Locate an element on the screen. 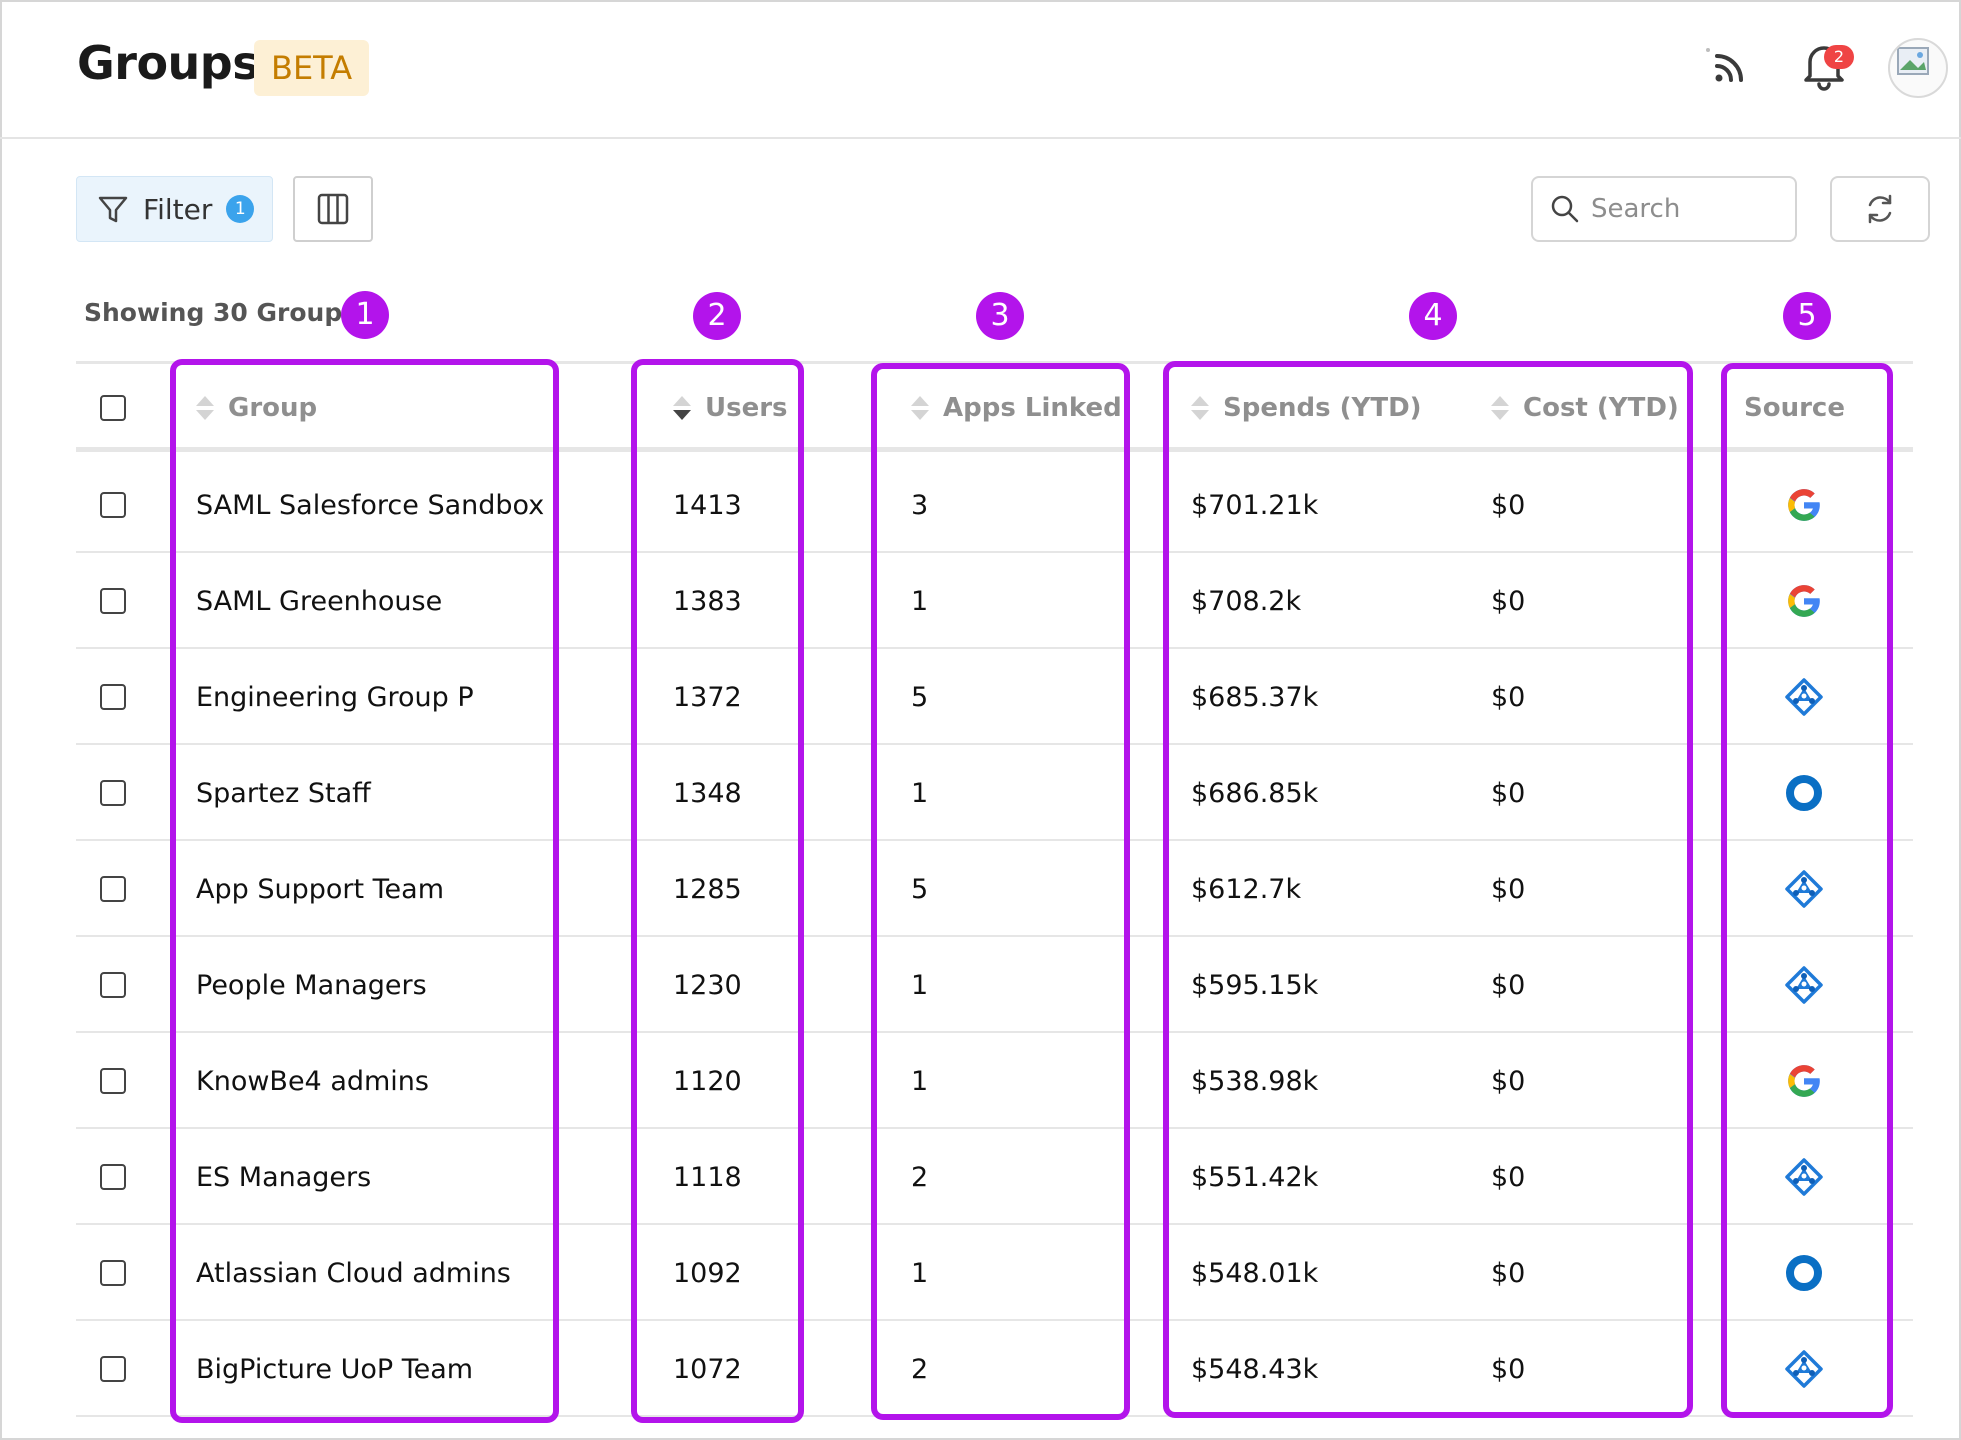  search-icon is located at coordinates (1565, 209).